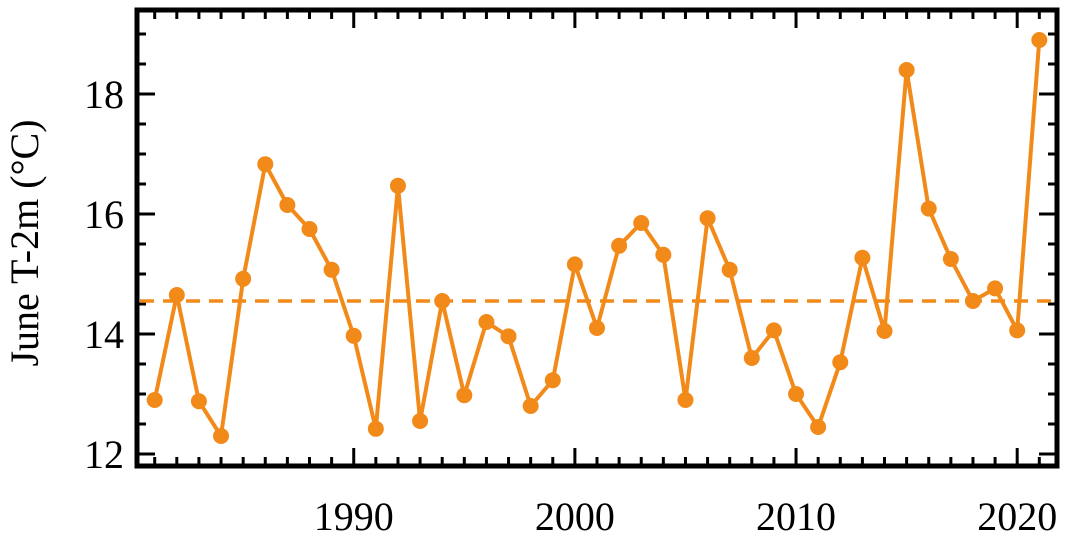 Image resolution: width=1073 pixels, height=536 pixels. I want to click on y-tick-label: 16, so click(104, 214).